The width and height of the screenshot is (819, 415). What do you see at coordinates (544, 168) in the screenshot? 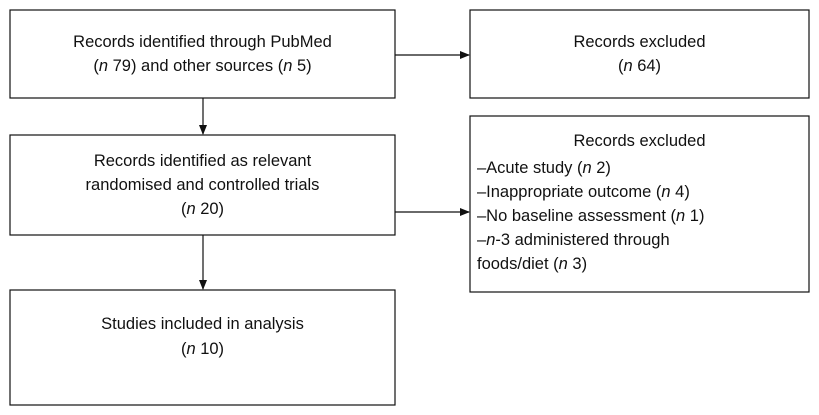
I see `node-text: –Acute study (n 2)` at bounding box center [544, 168].